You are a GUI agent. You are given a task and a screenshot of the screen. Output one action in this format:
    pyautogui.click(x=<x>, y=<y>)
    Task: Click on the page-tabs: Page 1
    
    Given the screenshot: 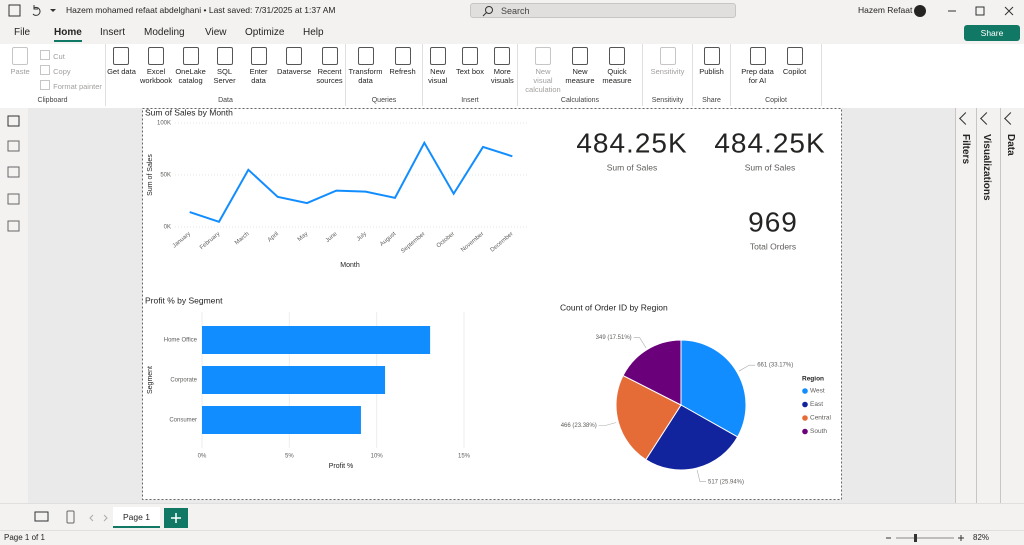 What is the action you would take?
    pyautogui.click(x=512, y=517)
    